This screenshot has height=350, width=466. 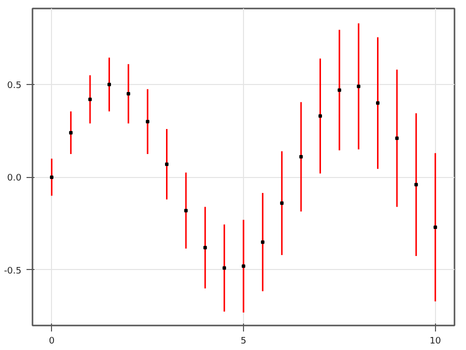 I want to click on x-tick-label: 10, so click(x=436, y=341).